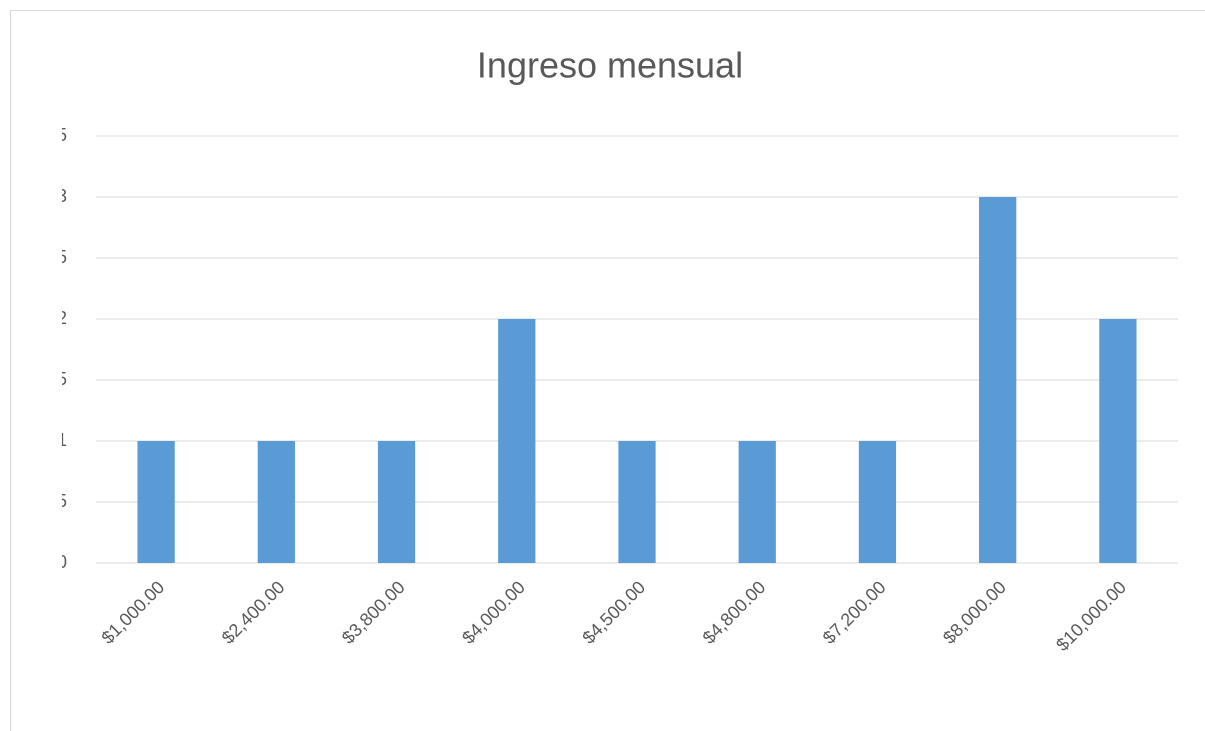 The height and width of the screenshot is (731, 1205). What do you see at coordinates (62, 562) in the screenshot?
I see `y-tick-label: 0` at bounding box center [62, 562].